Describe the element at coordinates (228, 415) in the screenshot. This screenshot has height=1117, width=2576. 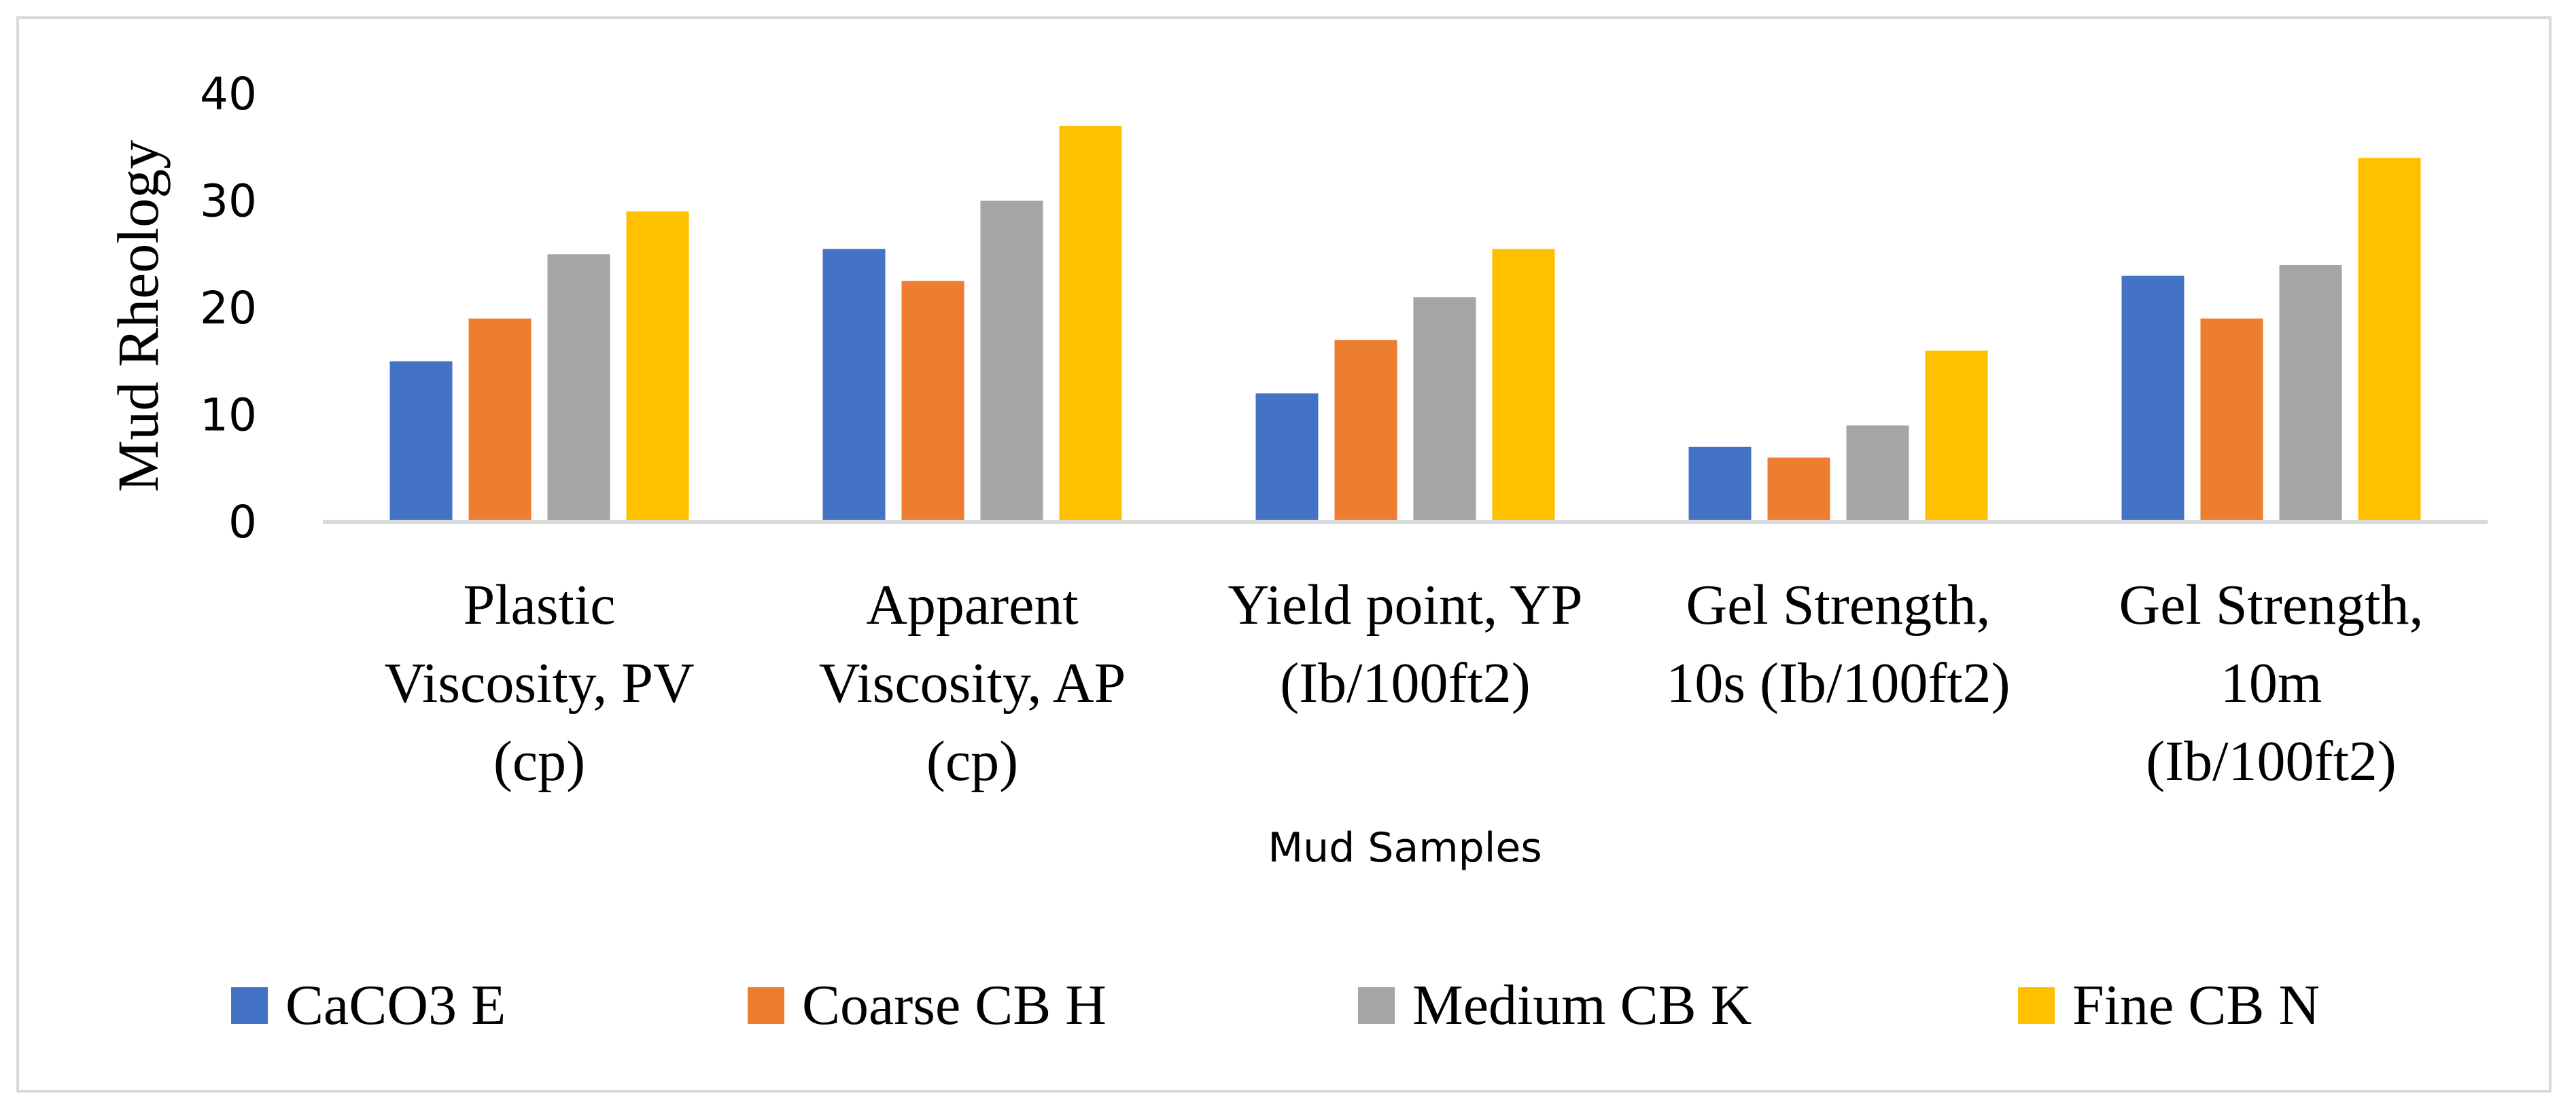
I see `y-tick-label: 10` at that location.